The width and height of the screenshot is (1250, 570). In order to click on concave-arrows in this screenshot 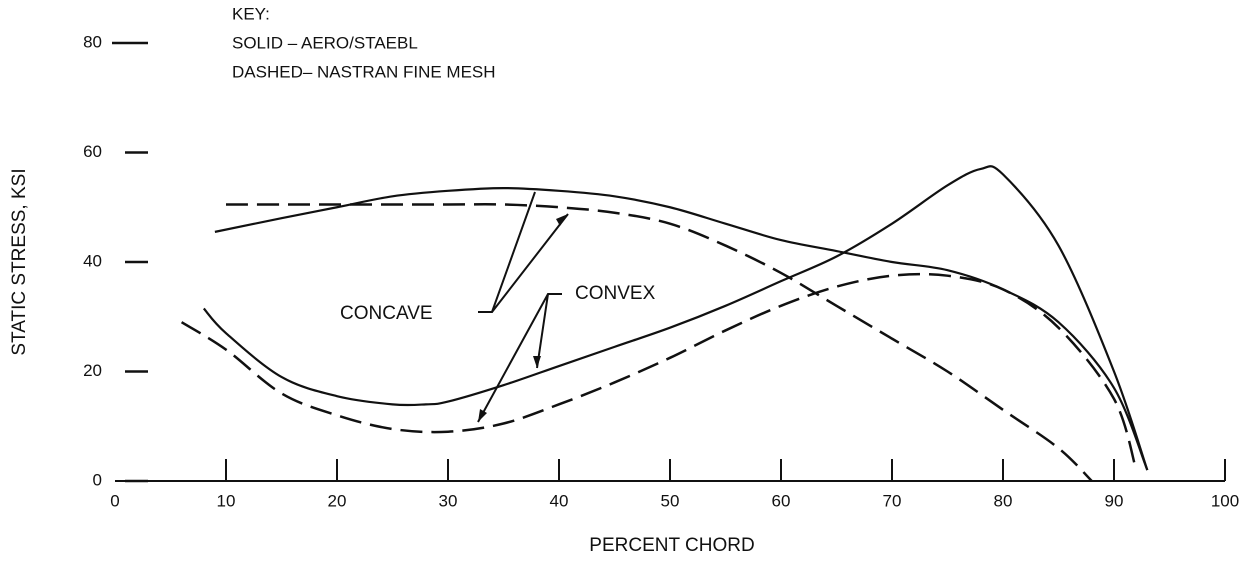, I will do `click(523, 252)`.